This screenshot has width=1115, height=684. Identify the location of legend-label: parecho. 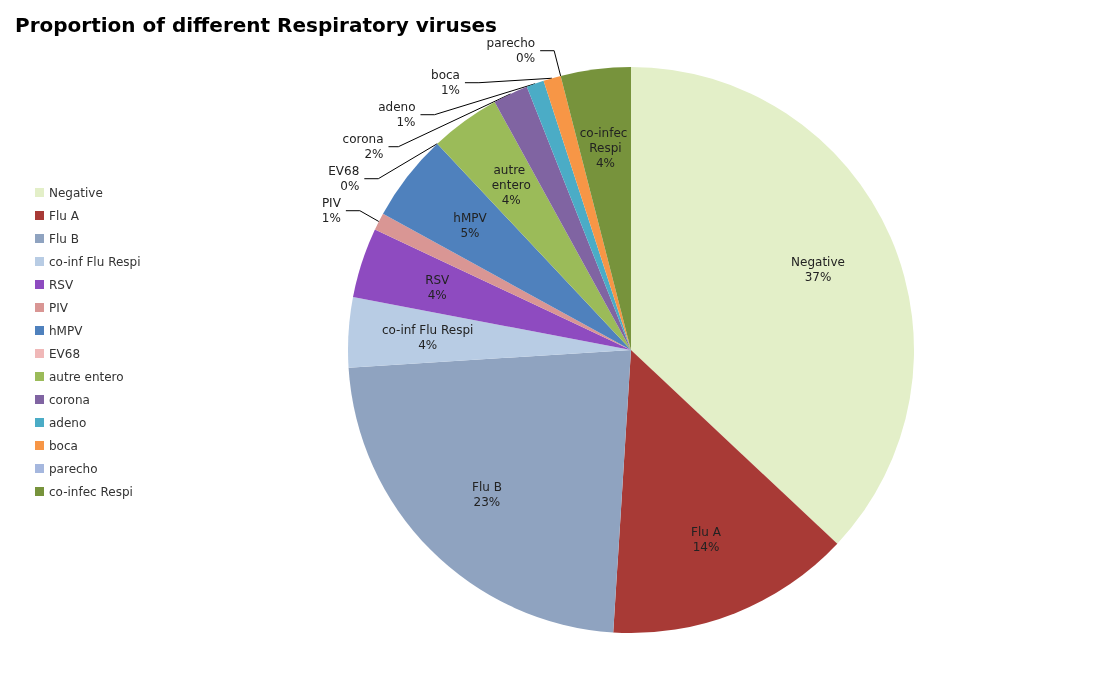
(73, 468).